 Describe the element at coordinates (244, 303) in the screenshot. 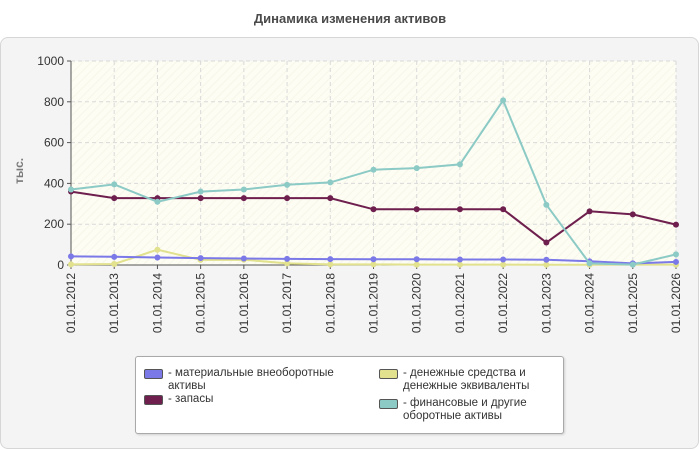

I see `x-tick-label: 01.01.2016` at that location.